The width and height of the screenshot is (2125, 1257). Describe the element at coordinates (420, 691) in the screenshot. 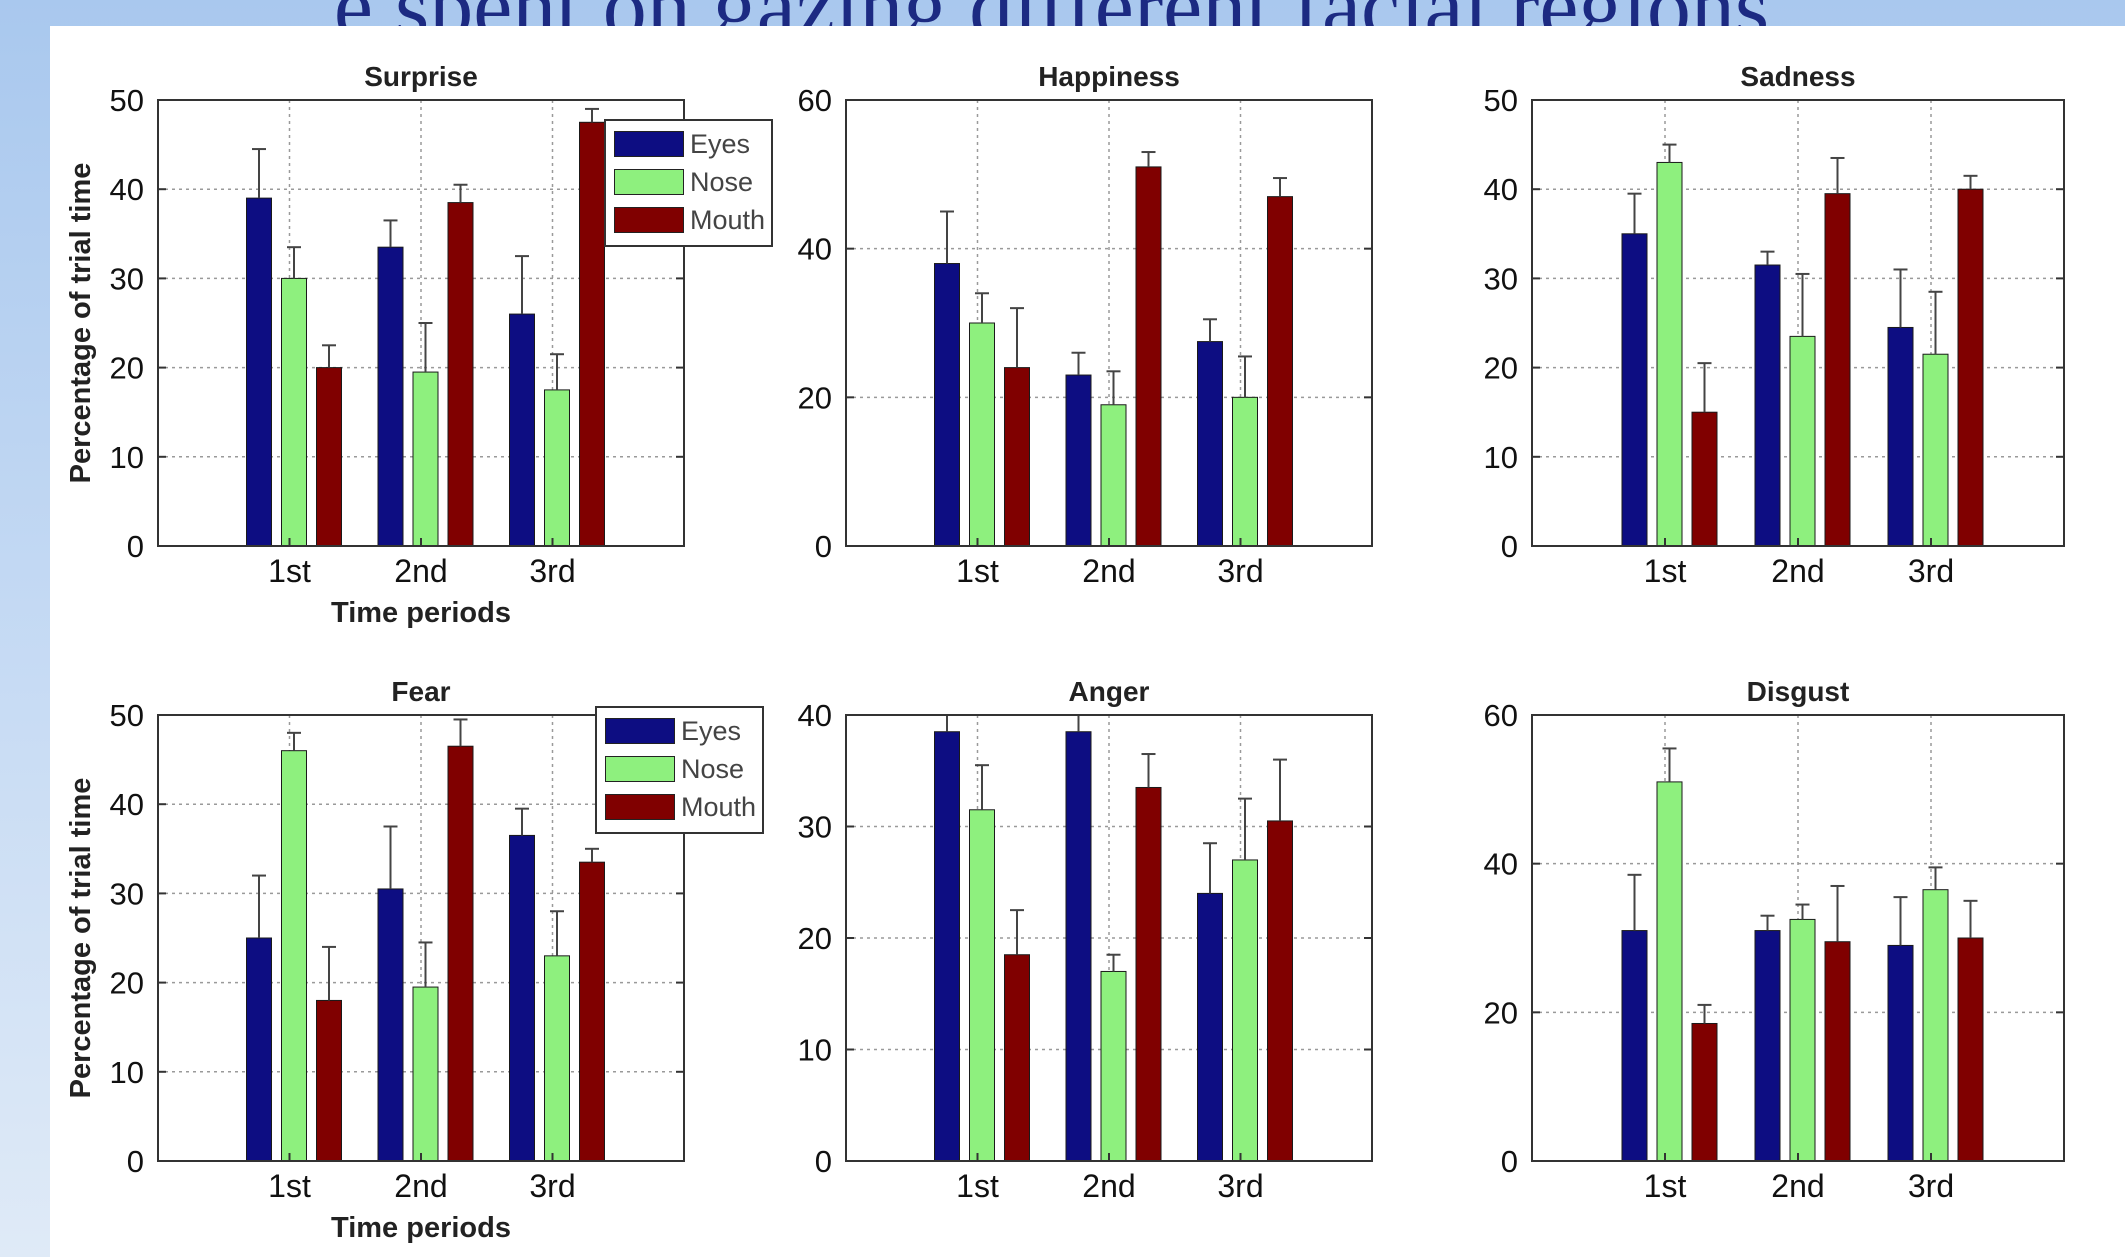

I see `chart-title: Fear` at that location.